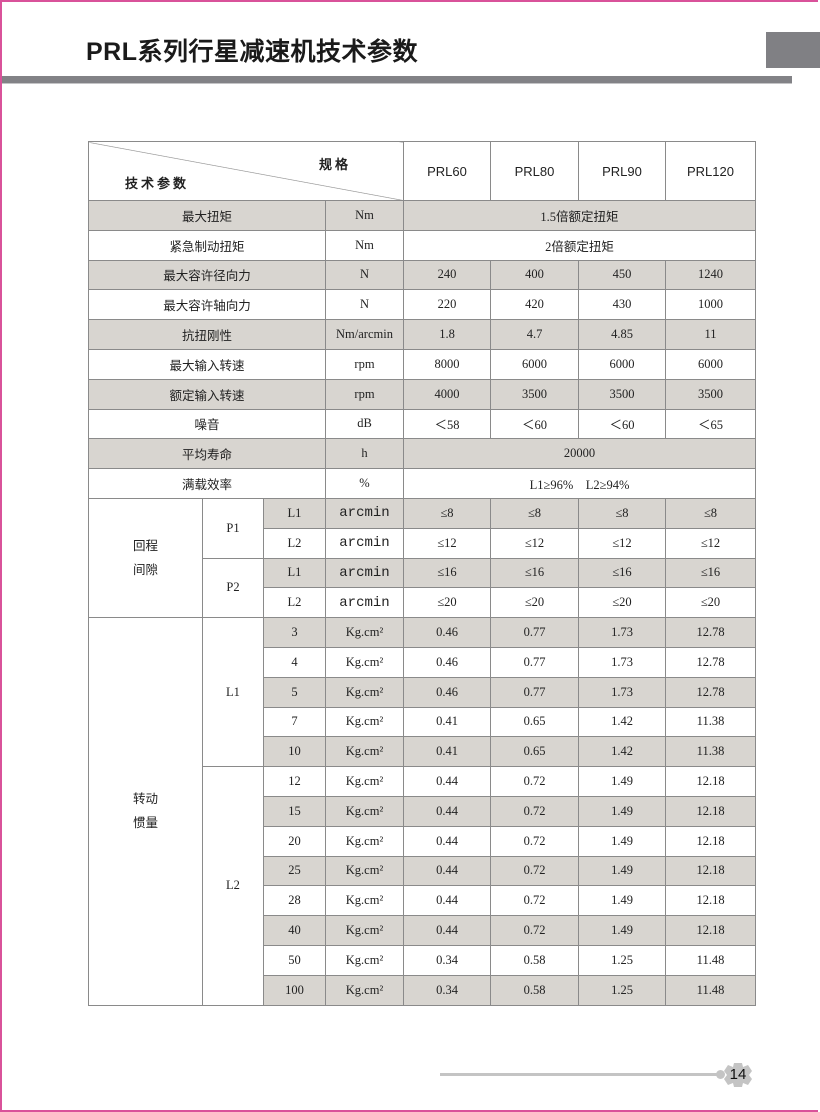  I want to click on header-row: 规格 技术参数 PRL60 PRL80 PRL90 PRL120, so click(422, 171).